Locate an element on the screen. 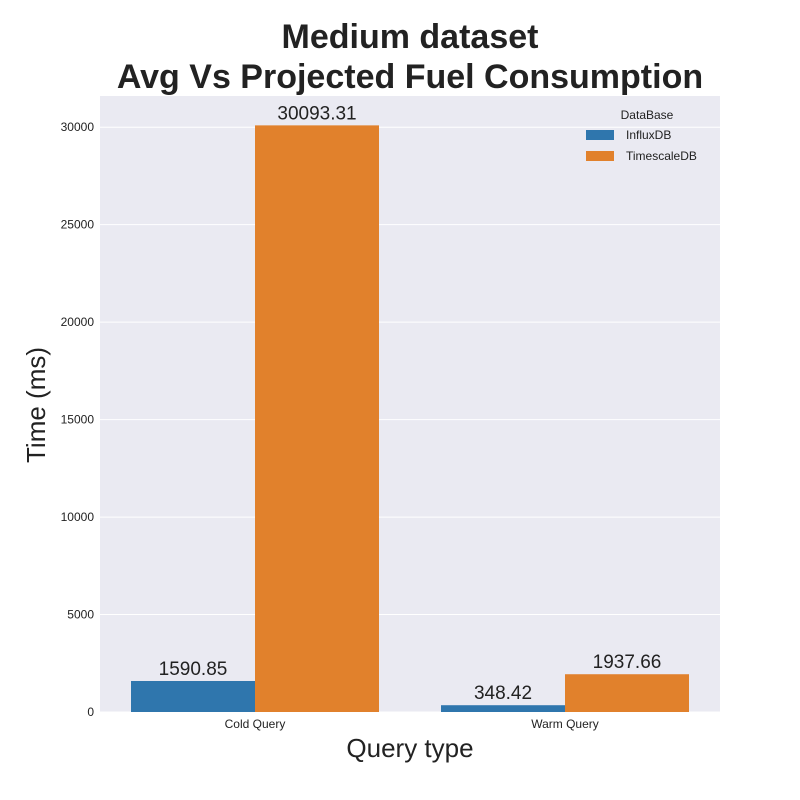 The width and height of the screenshot is (800, 800). bar-value-label: 1937.66 is located at coordinates (627, 662).